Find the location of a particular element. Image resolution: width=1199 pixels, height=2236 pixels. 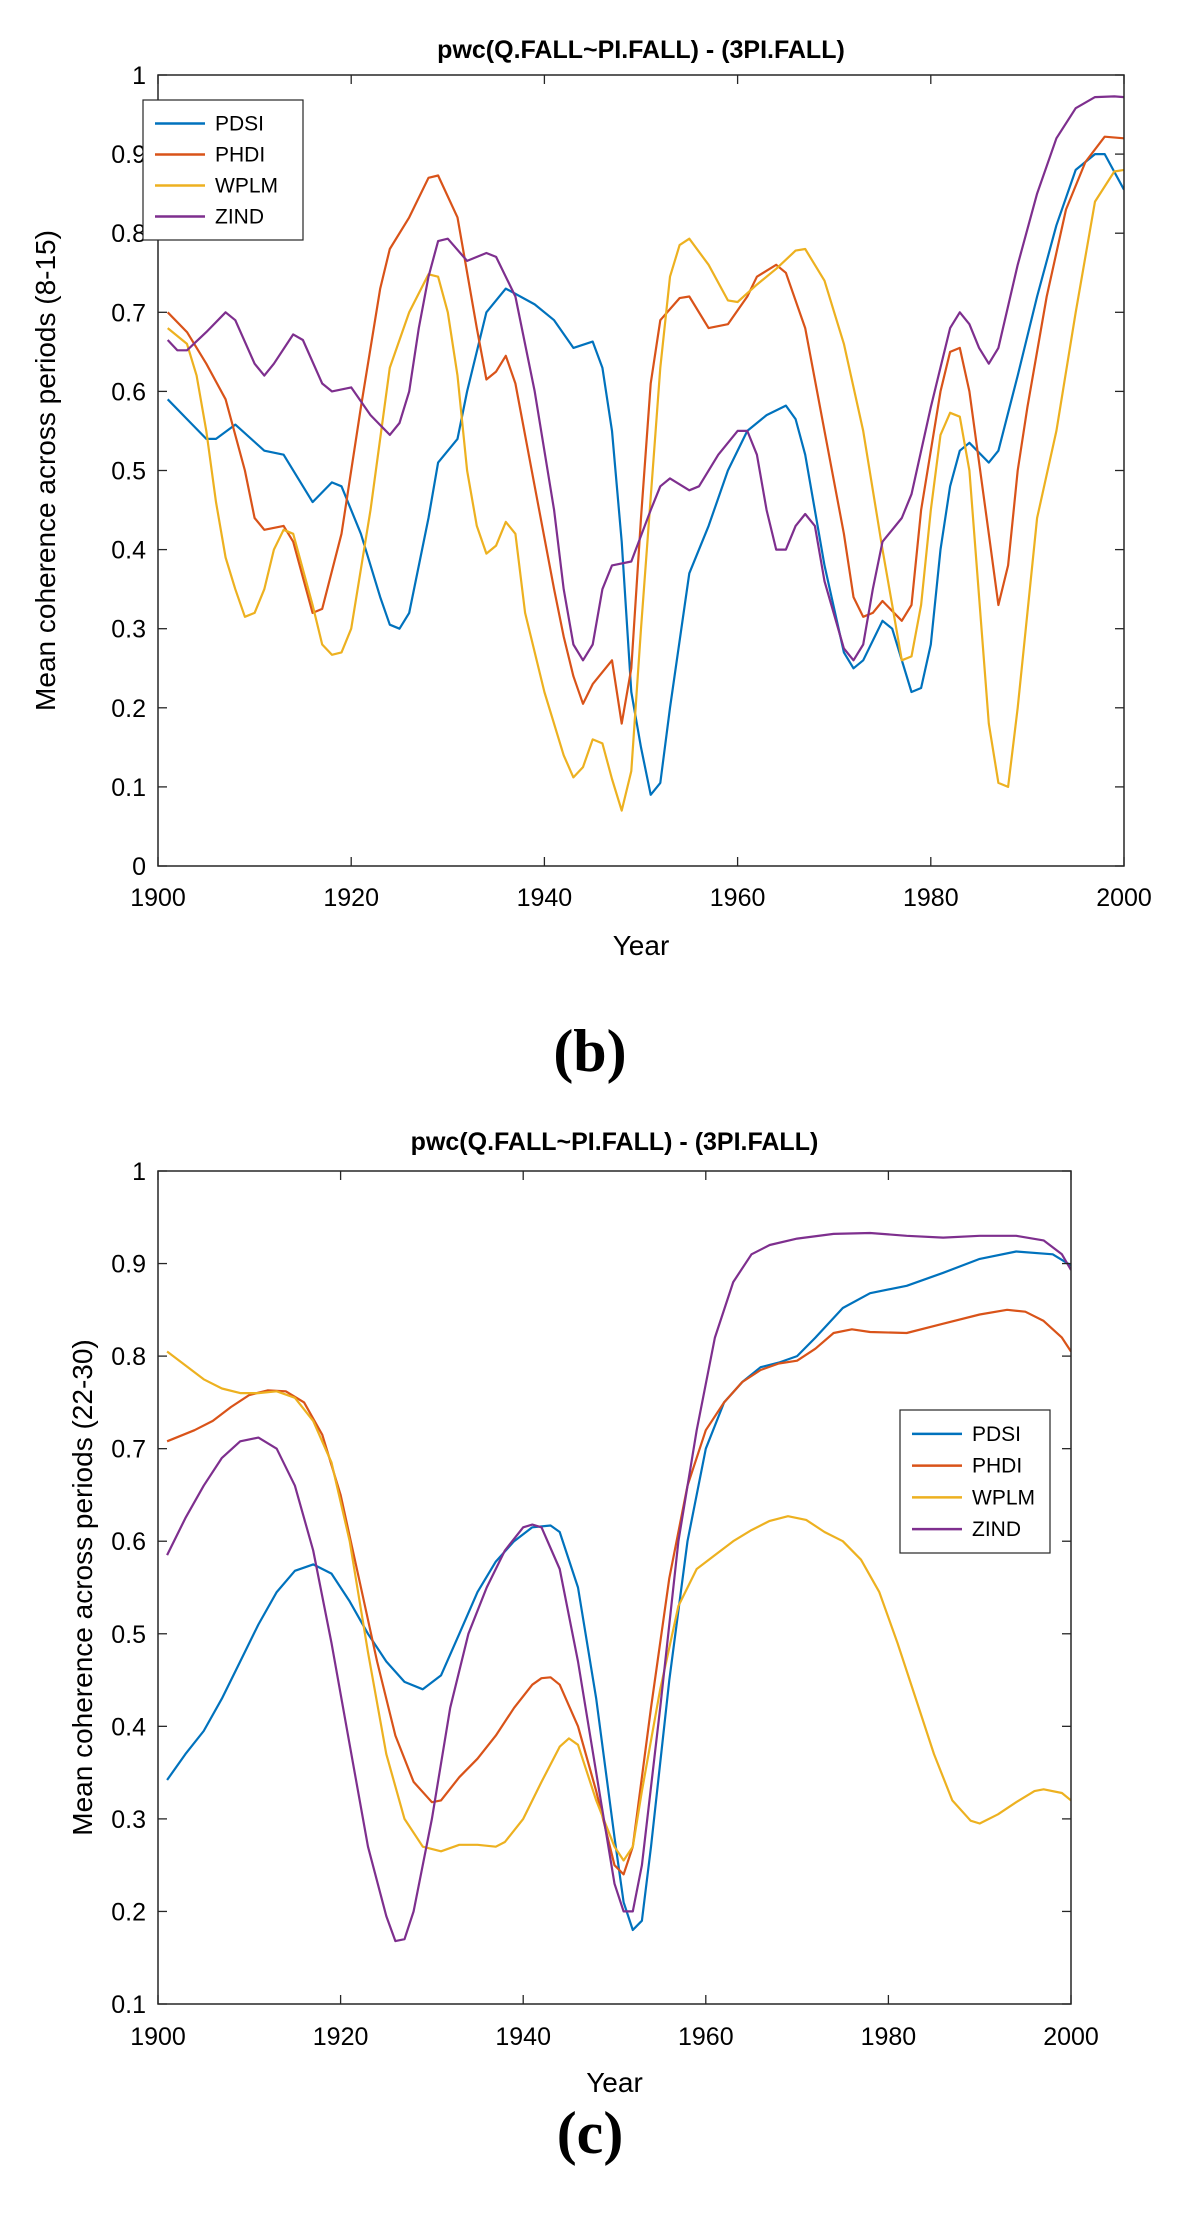

y-axis-label: Mean coherence across periods (8-15) is located at coordinates (45, 470).